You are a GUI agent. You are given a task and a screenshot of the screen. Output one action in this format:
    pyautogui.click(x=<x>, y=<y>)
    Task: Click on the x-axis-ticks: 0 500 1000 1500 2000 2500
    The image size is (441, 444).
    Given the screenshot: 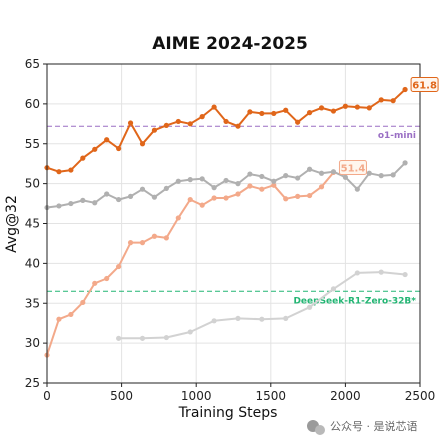 What is the action you would take?
    pyautogui.click(x=239, y=393)
    